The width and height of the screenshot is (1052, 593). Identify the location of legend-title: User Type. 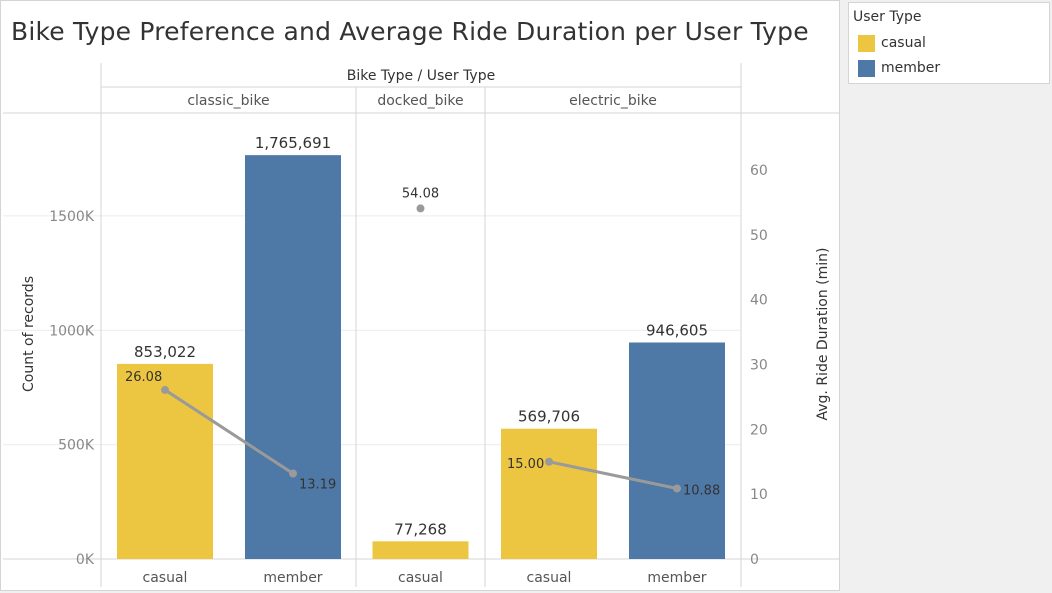
(887, 17).